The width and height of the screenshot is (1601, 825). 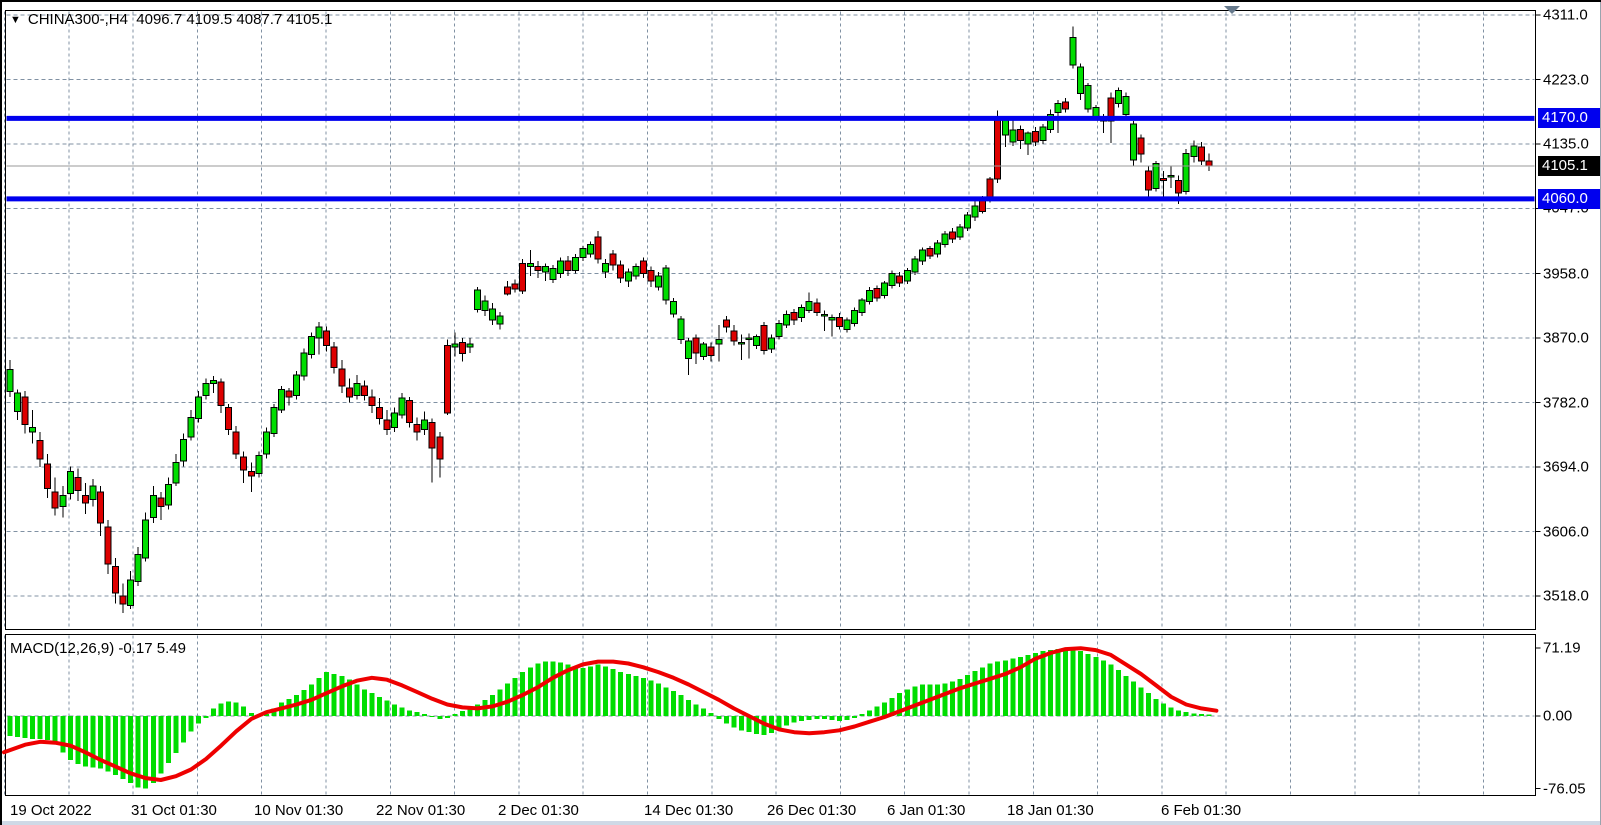 What do you see at coordinates (1050, 810) in the screenshot?
I see `time-axis-label: 18 Jan 01:30` at bounding box center [1050, 810].